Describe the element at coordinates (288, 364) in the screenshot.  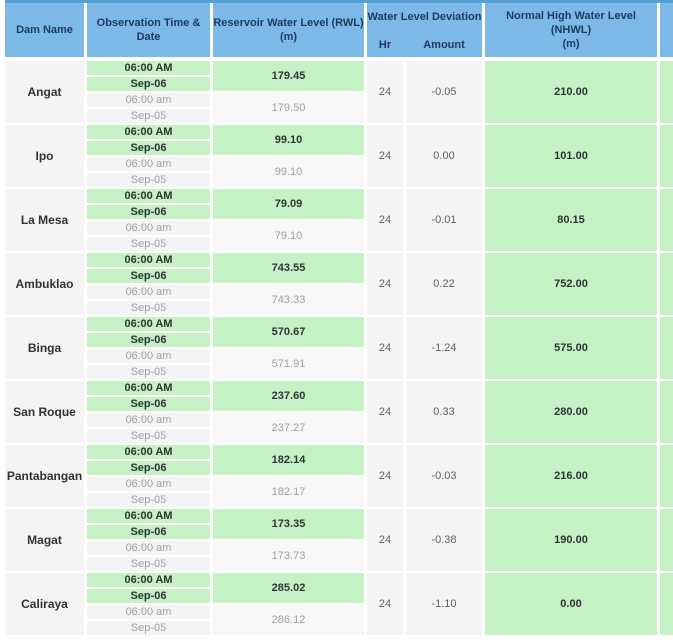
I see `rwl-previous-value: 571.91` at that location.